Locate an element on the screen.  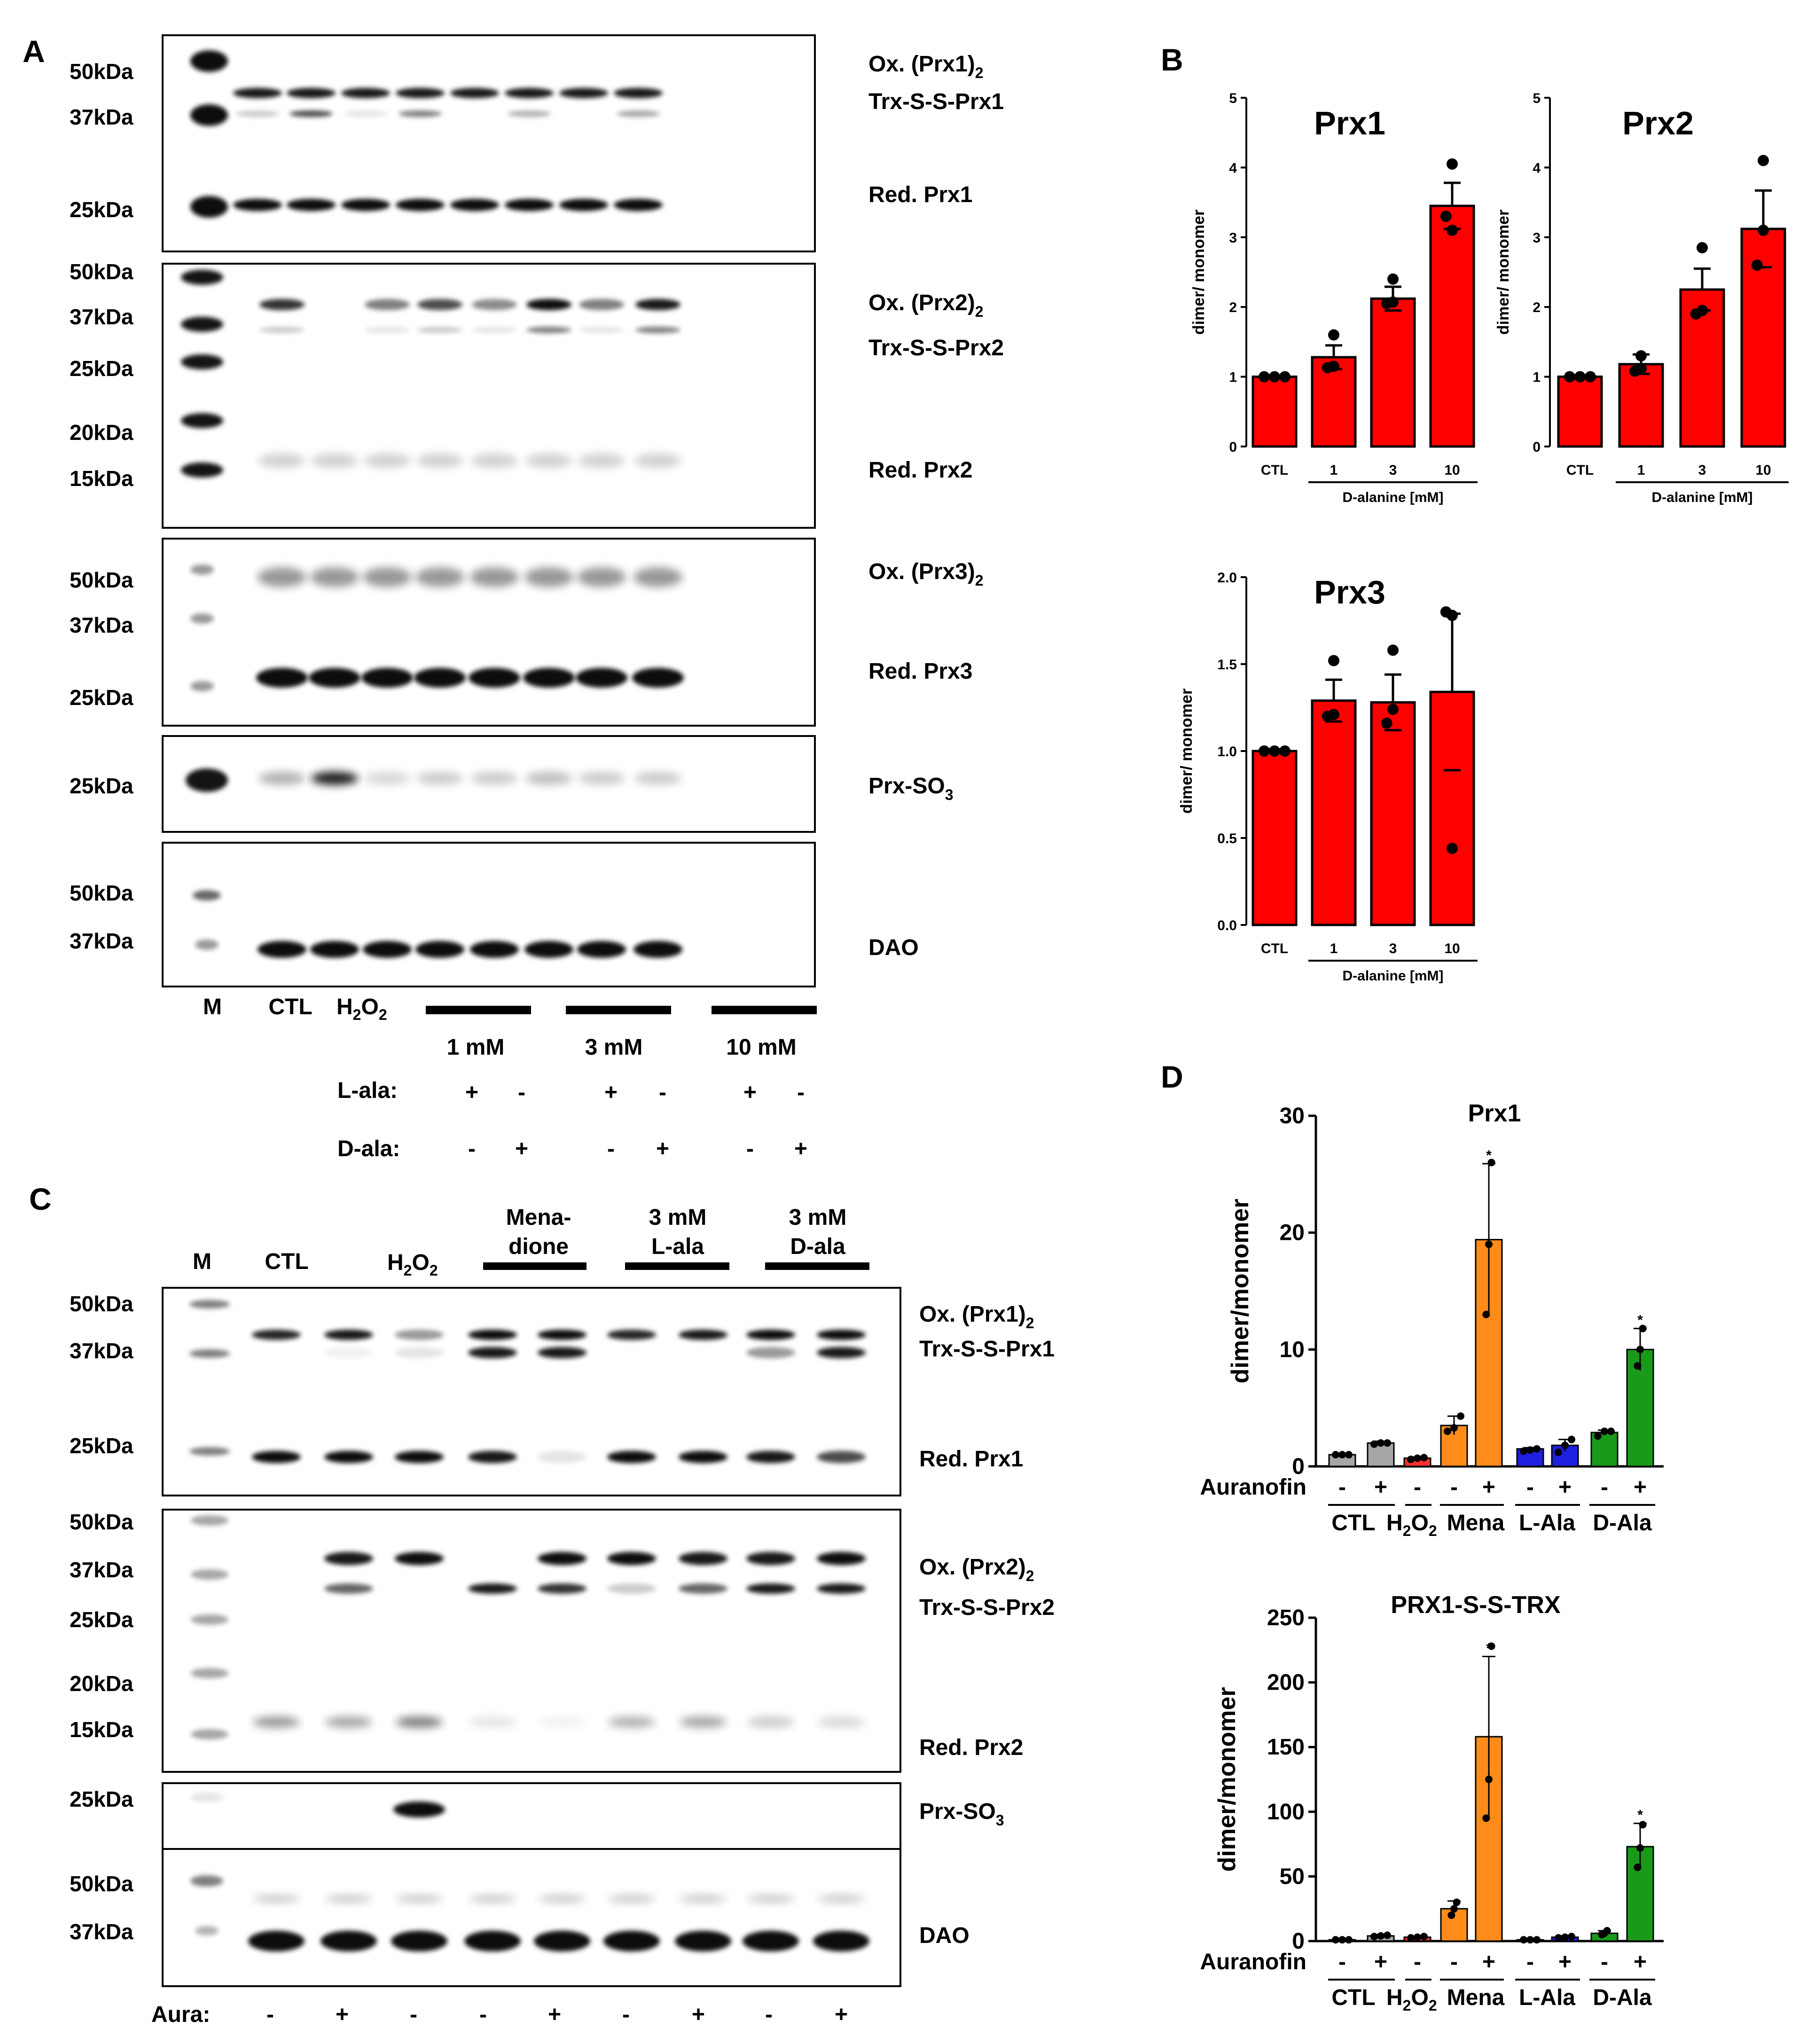
lala-label-2: L-ala is located at coordinates (677, 1246).